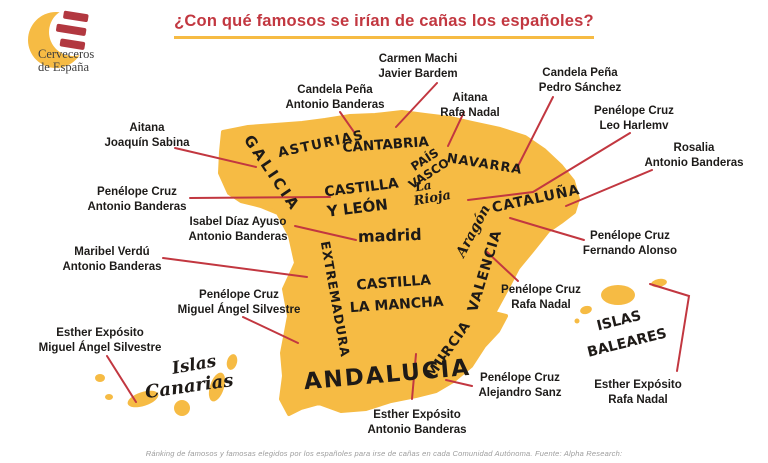  Describe the element at coordinates (459, 383) in the screenshot. I see `connector-murcia` at that location.